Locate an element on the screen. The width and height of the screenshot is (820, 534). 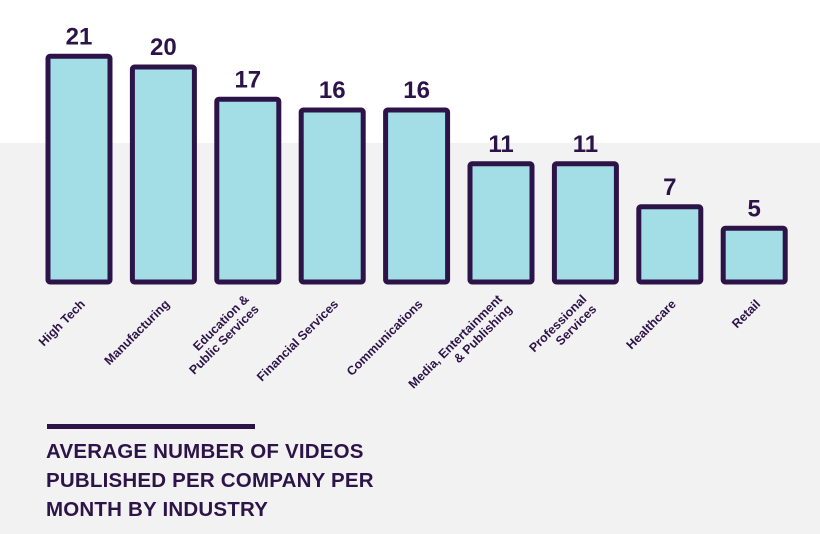
category-label-text-7: ProfessionalServices is located at coordinates (562, 328).